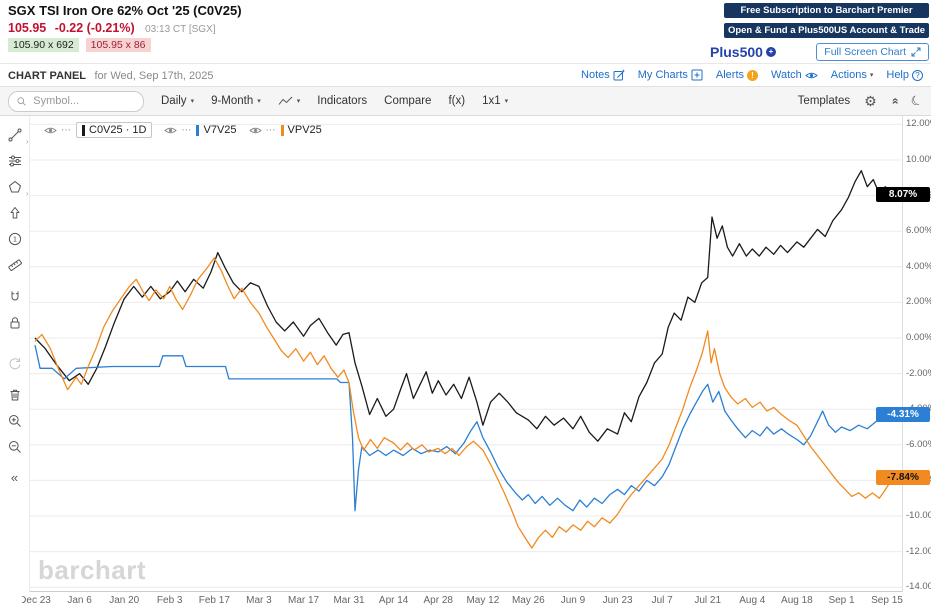 Image resolution: width=931 pixels, height=609 pixels. I want to click on delete-drawings-tool, so click(15, 395).